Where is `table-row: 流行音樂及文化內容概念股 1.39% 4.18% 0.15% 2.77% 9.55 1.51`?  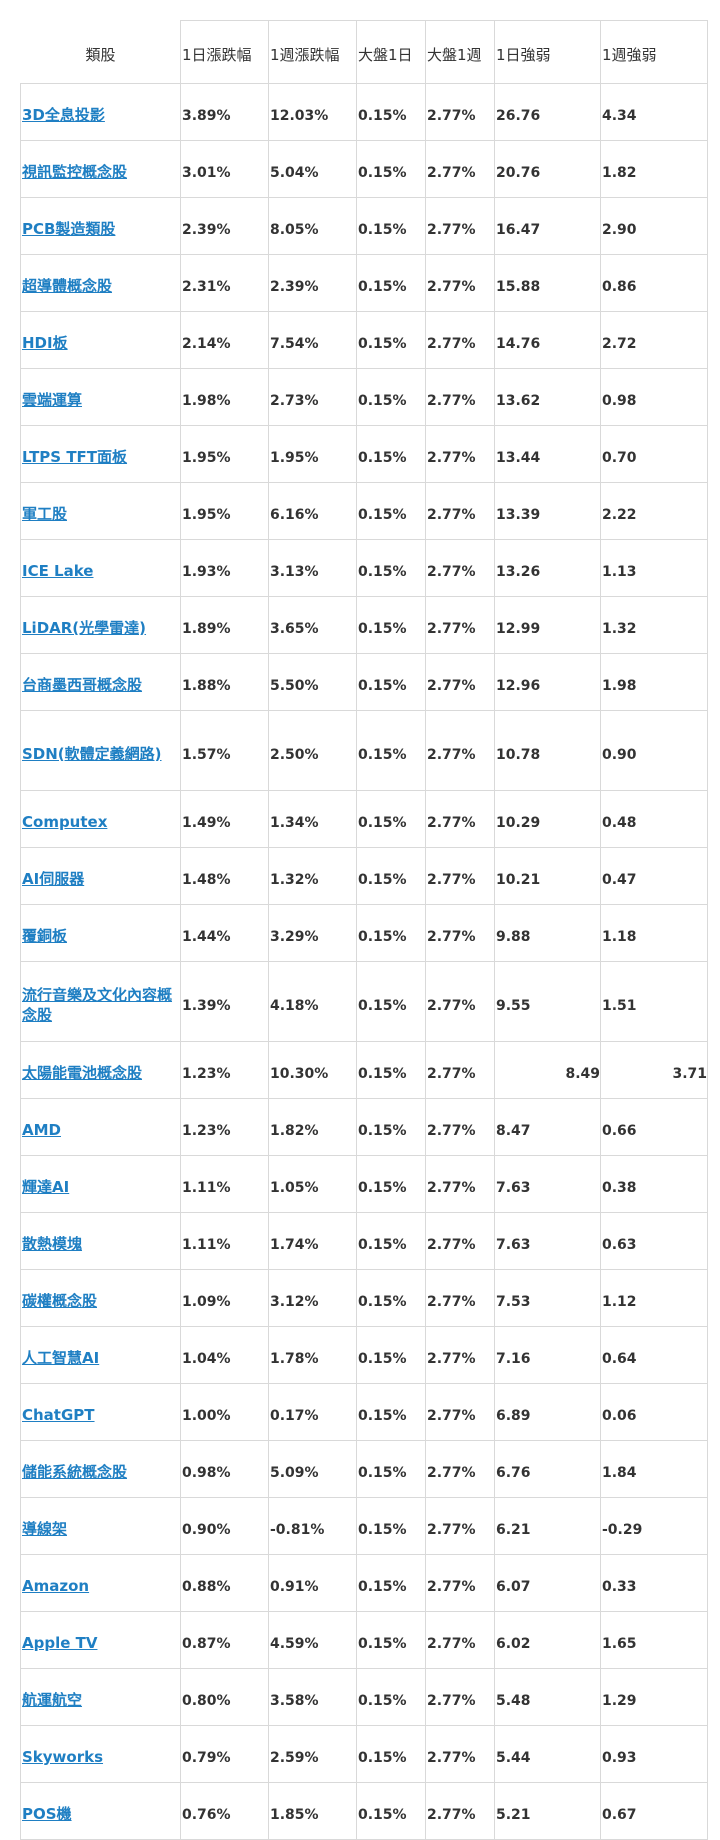
table-row: 流行音樂及文化內容概念股 1.39% 4.18% 0.15% 2.77% 9.55 1.51 is located at coordinates (364, 1001).